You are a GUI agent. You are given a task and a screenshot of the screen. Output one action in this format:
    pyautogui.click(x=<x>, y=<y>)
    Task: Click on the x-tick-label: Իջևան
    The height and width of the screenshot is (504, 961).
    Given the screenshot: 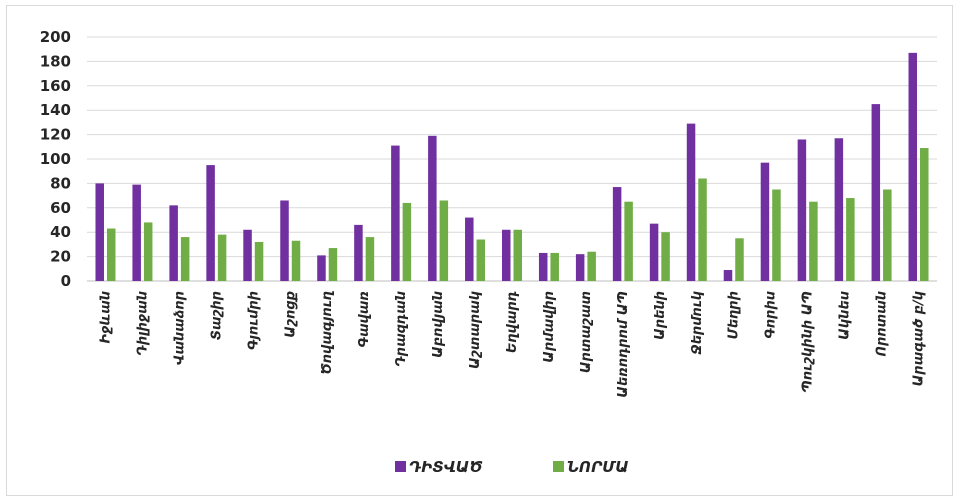 What is the action you would take?
    pyautogui.click(x=105, y=317)
    